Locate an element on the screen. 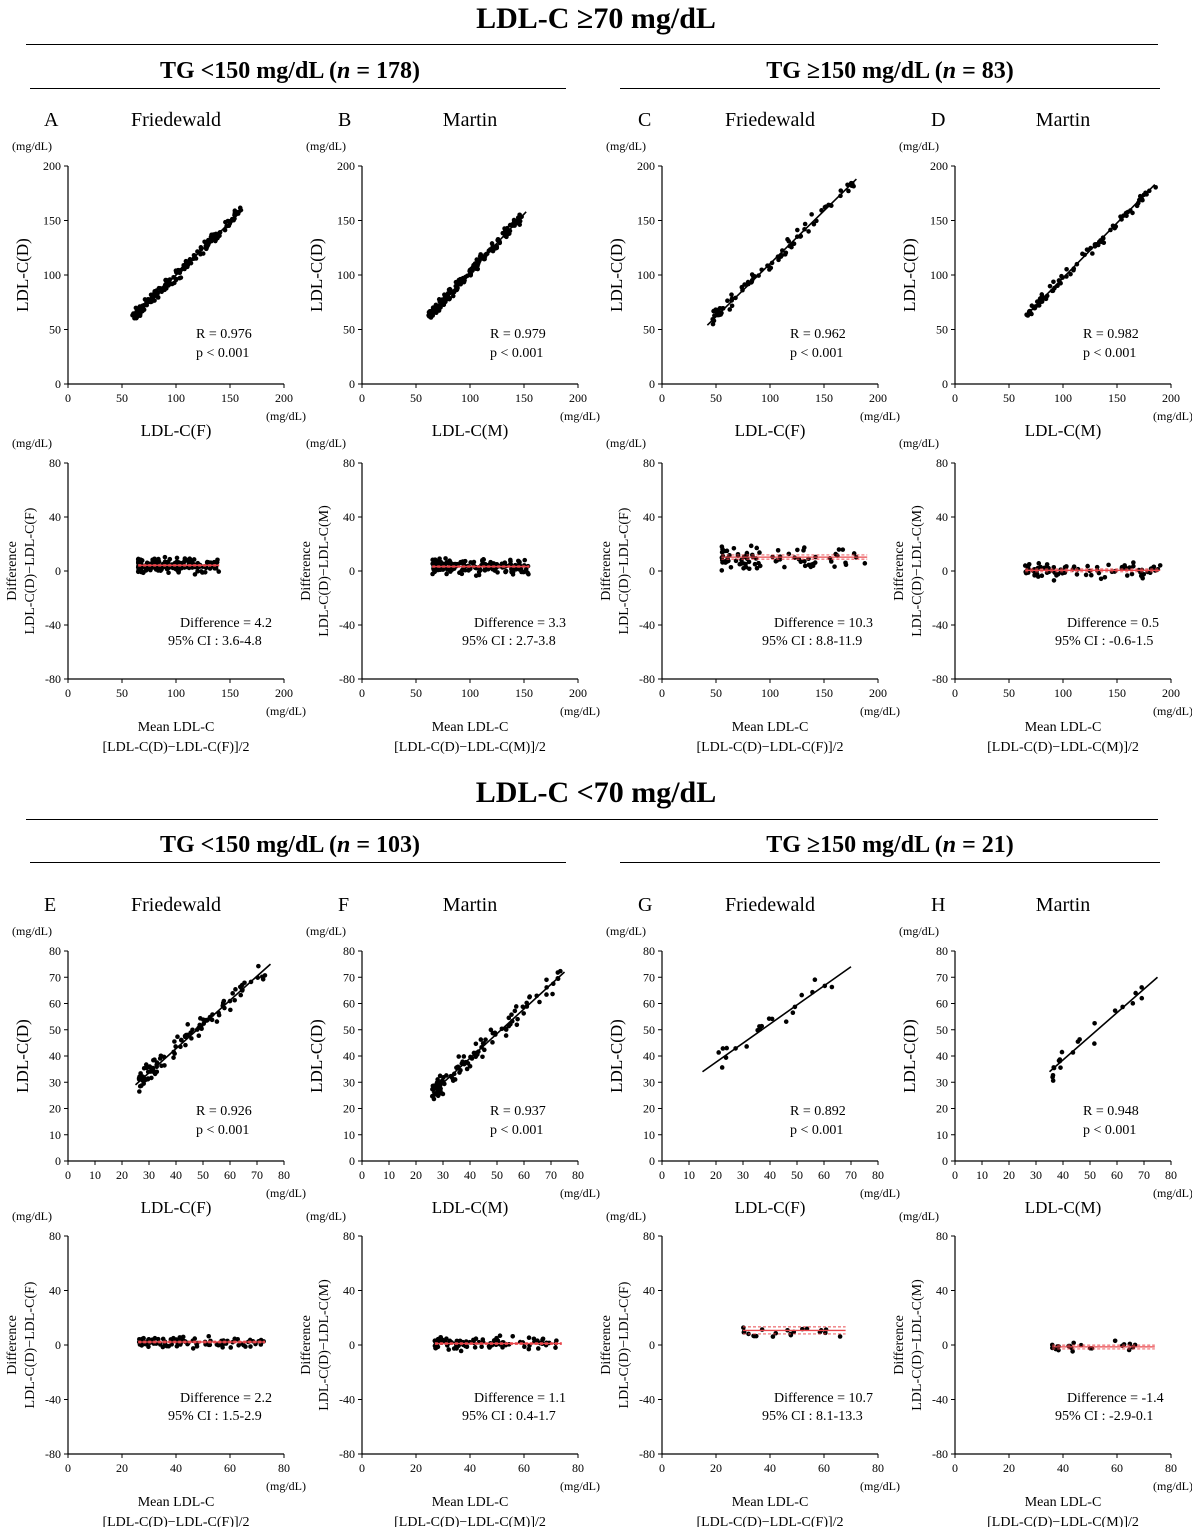 The height and width of the screenshot is (1527, 1192). y-tick-label: -40 is located at coordinates (940, 1400).